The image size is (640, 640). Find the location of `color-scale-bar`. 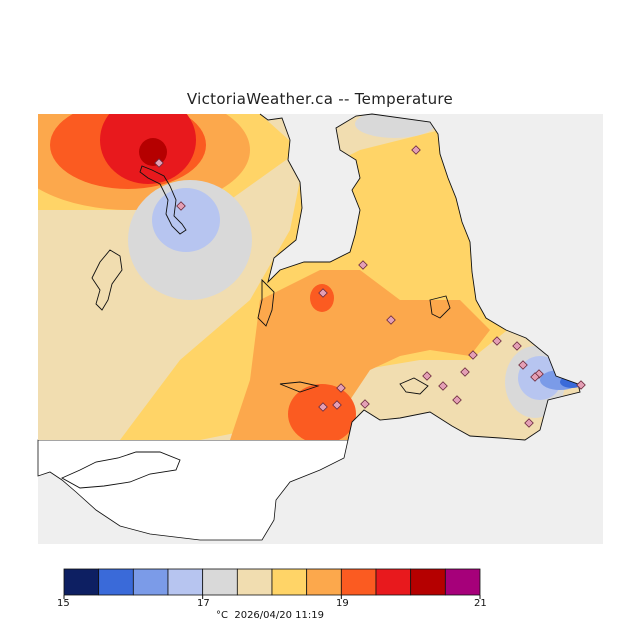

color-scale-bar is located at coordinates (272, 584).